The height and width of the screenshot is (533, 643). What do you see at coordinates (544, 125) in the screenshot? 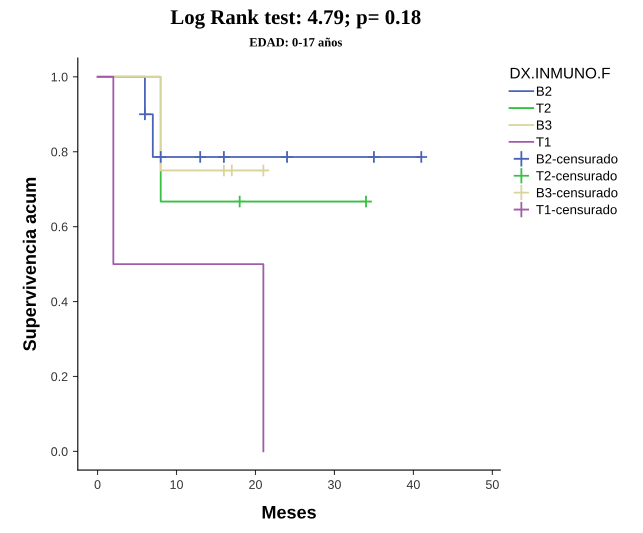
I see `legend-label: B3` at bounding box center [544, 125].